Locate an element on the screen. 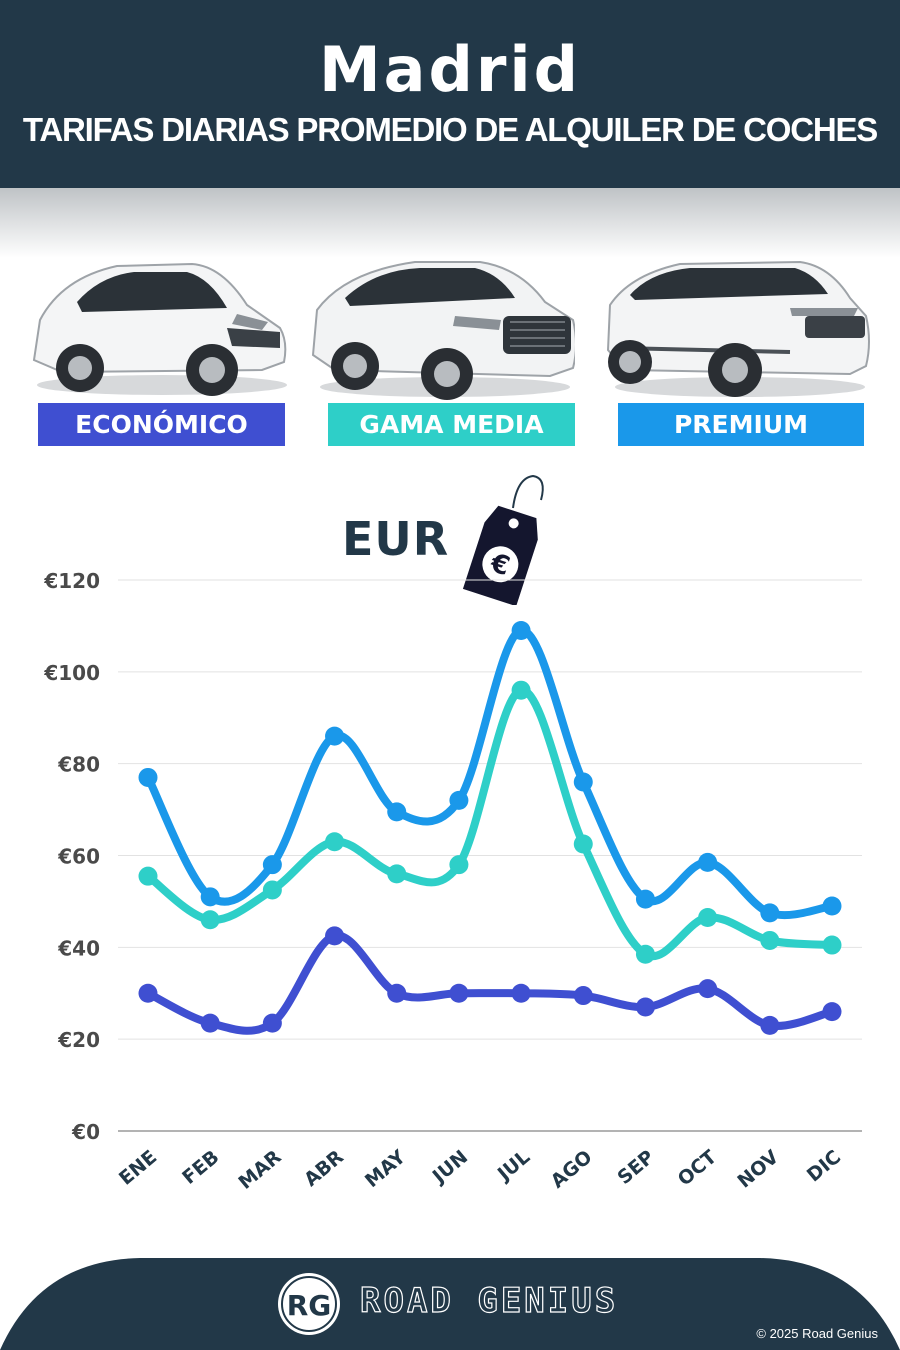 This screenshot has width=900, height=1350. category-label-premium: PREMIUM is located at coordinates (741, 424).